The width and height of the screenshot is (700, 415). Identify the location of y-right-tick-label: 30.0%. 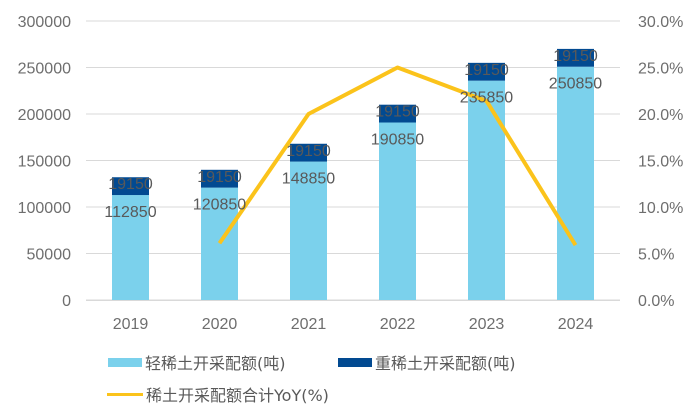
(660, 22).